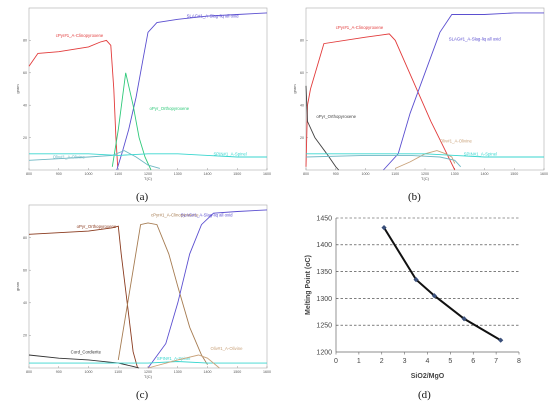  What do you see at coordinates (424, 395) in the screenshot?
I see `panel-d-label: (d)` at bounding box center [424, 395].